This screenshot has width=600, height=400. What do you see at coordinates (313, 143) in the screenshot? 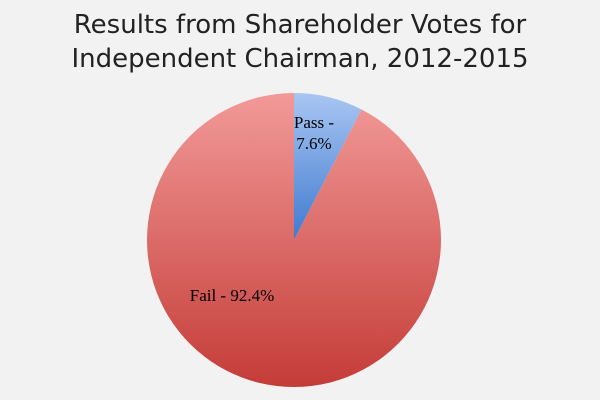
I see `slice-label-line: 7.6%` at bounding box center [313, 143].